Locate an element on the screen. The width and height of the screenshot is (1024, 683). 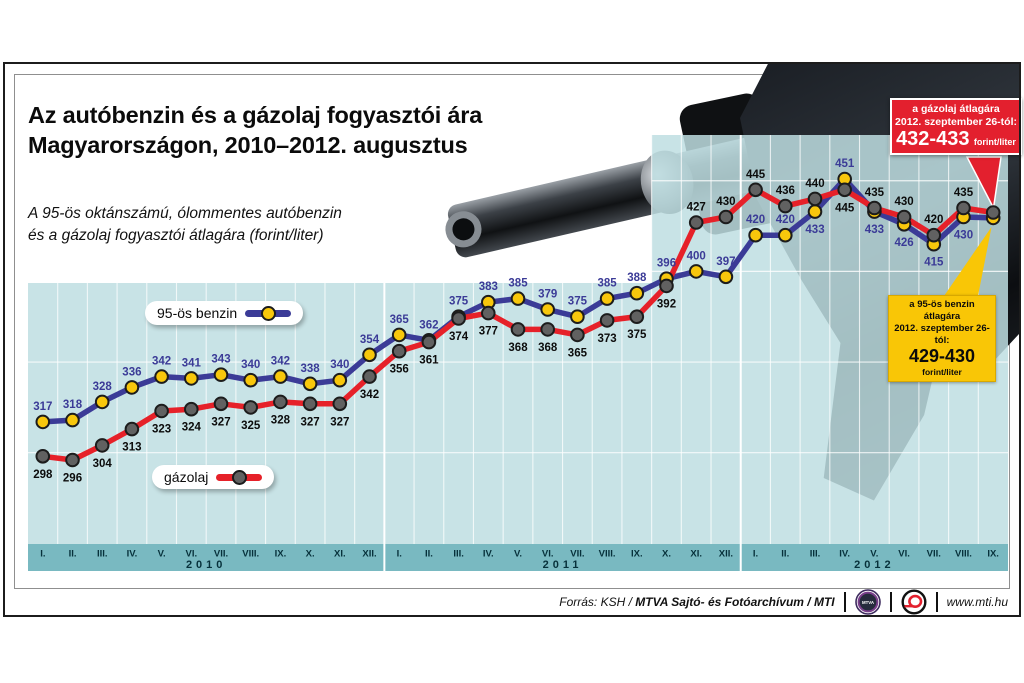
gazolaj-value-label: 365 is located at coordinates (578, 353).